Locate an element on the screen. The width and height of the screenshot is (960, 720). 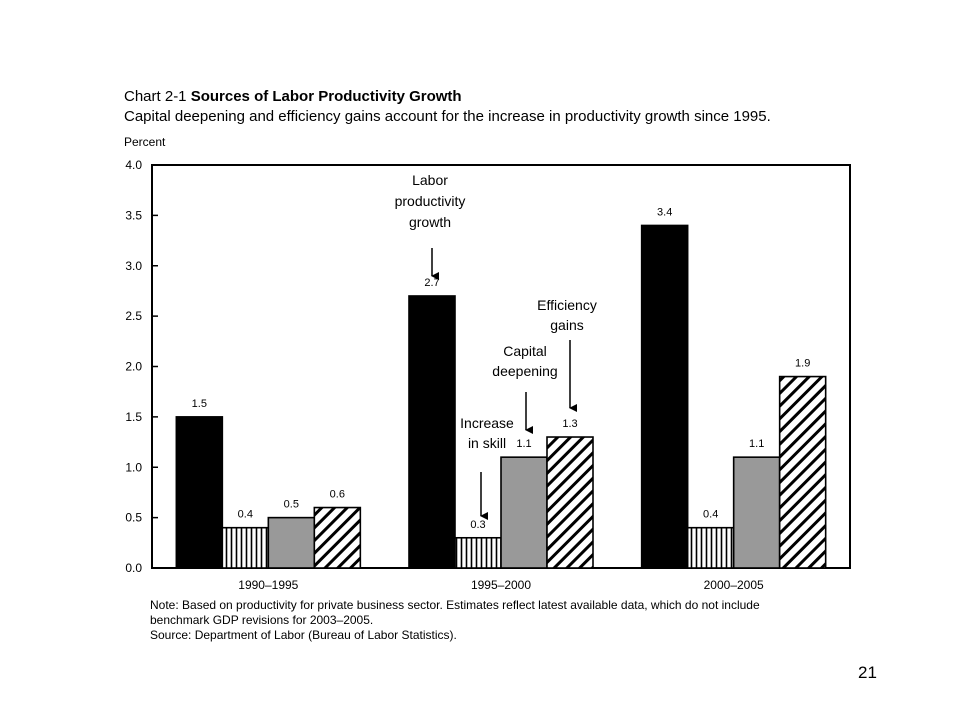
data-label: 2.7 is located at coordinates (431, 283).